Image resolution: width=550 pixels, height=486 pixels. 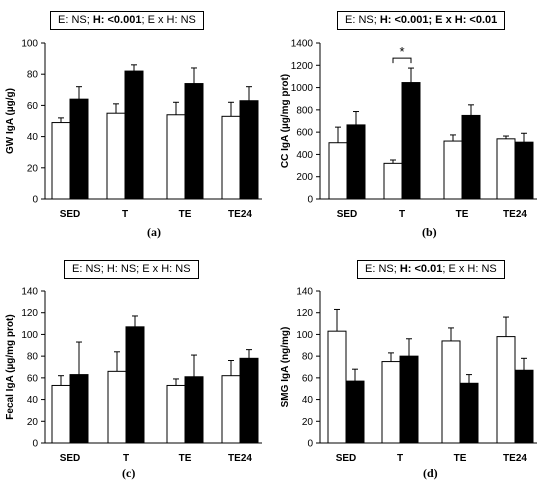 I want to click on stats-text: H: <0.001; E x H: <0.01, so click(x=438, y=20).